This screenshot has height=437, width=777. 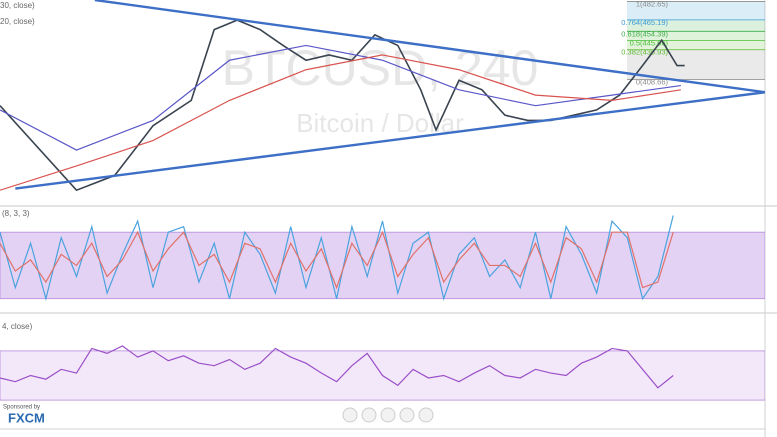 What do you see at coordinates (21, 408) in the screenshot?
I see `sponsor-text: Sponsored by` at bounding box center [21, 408].